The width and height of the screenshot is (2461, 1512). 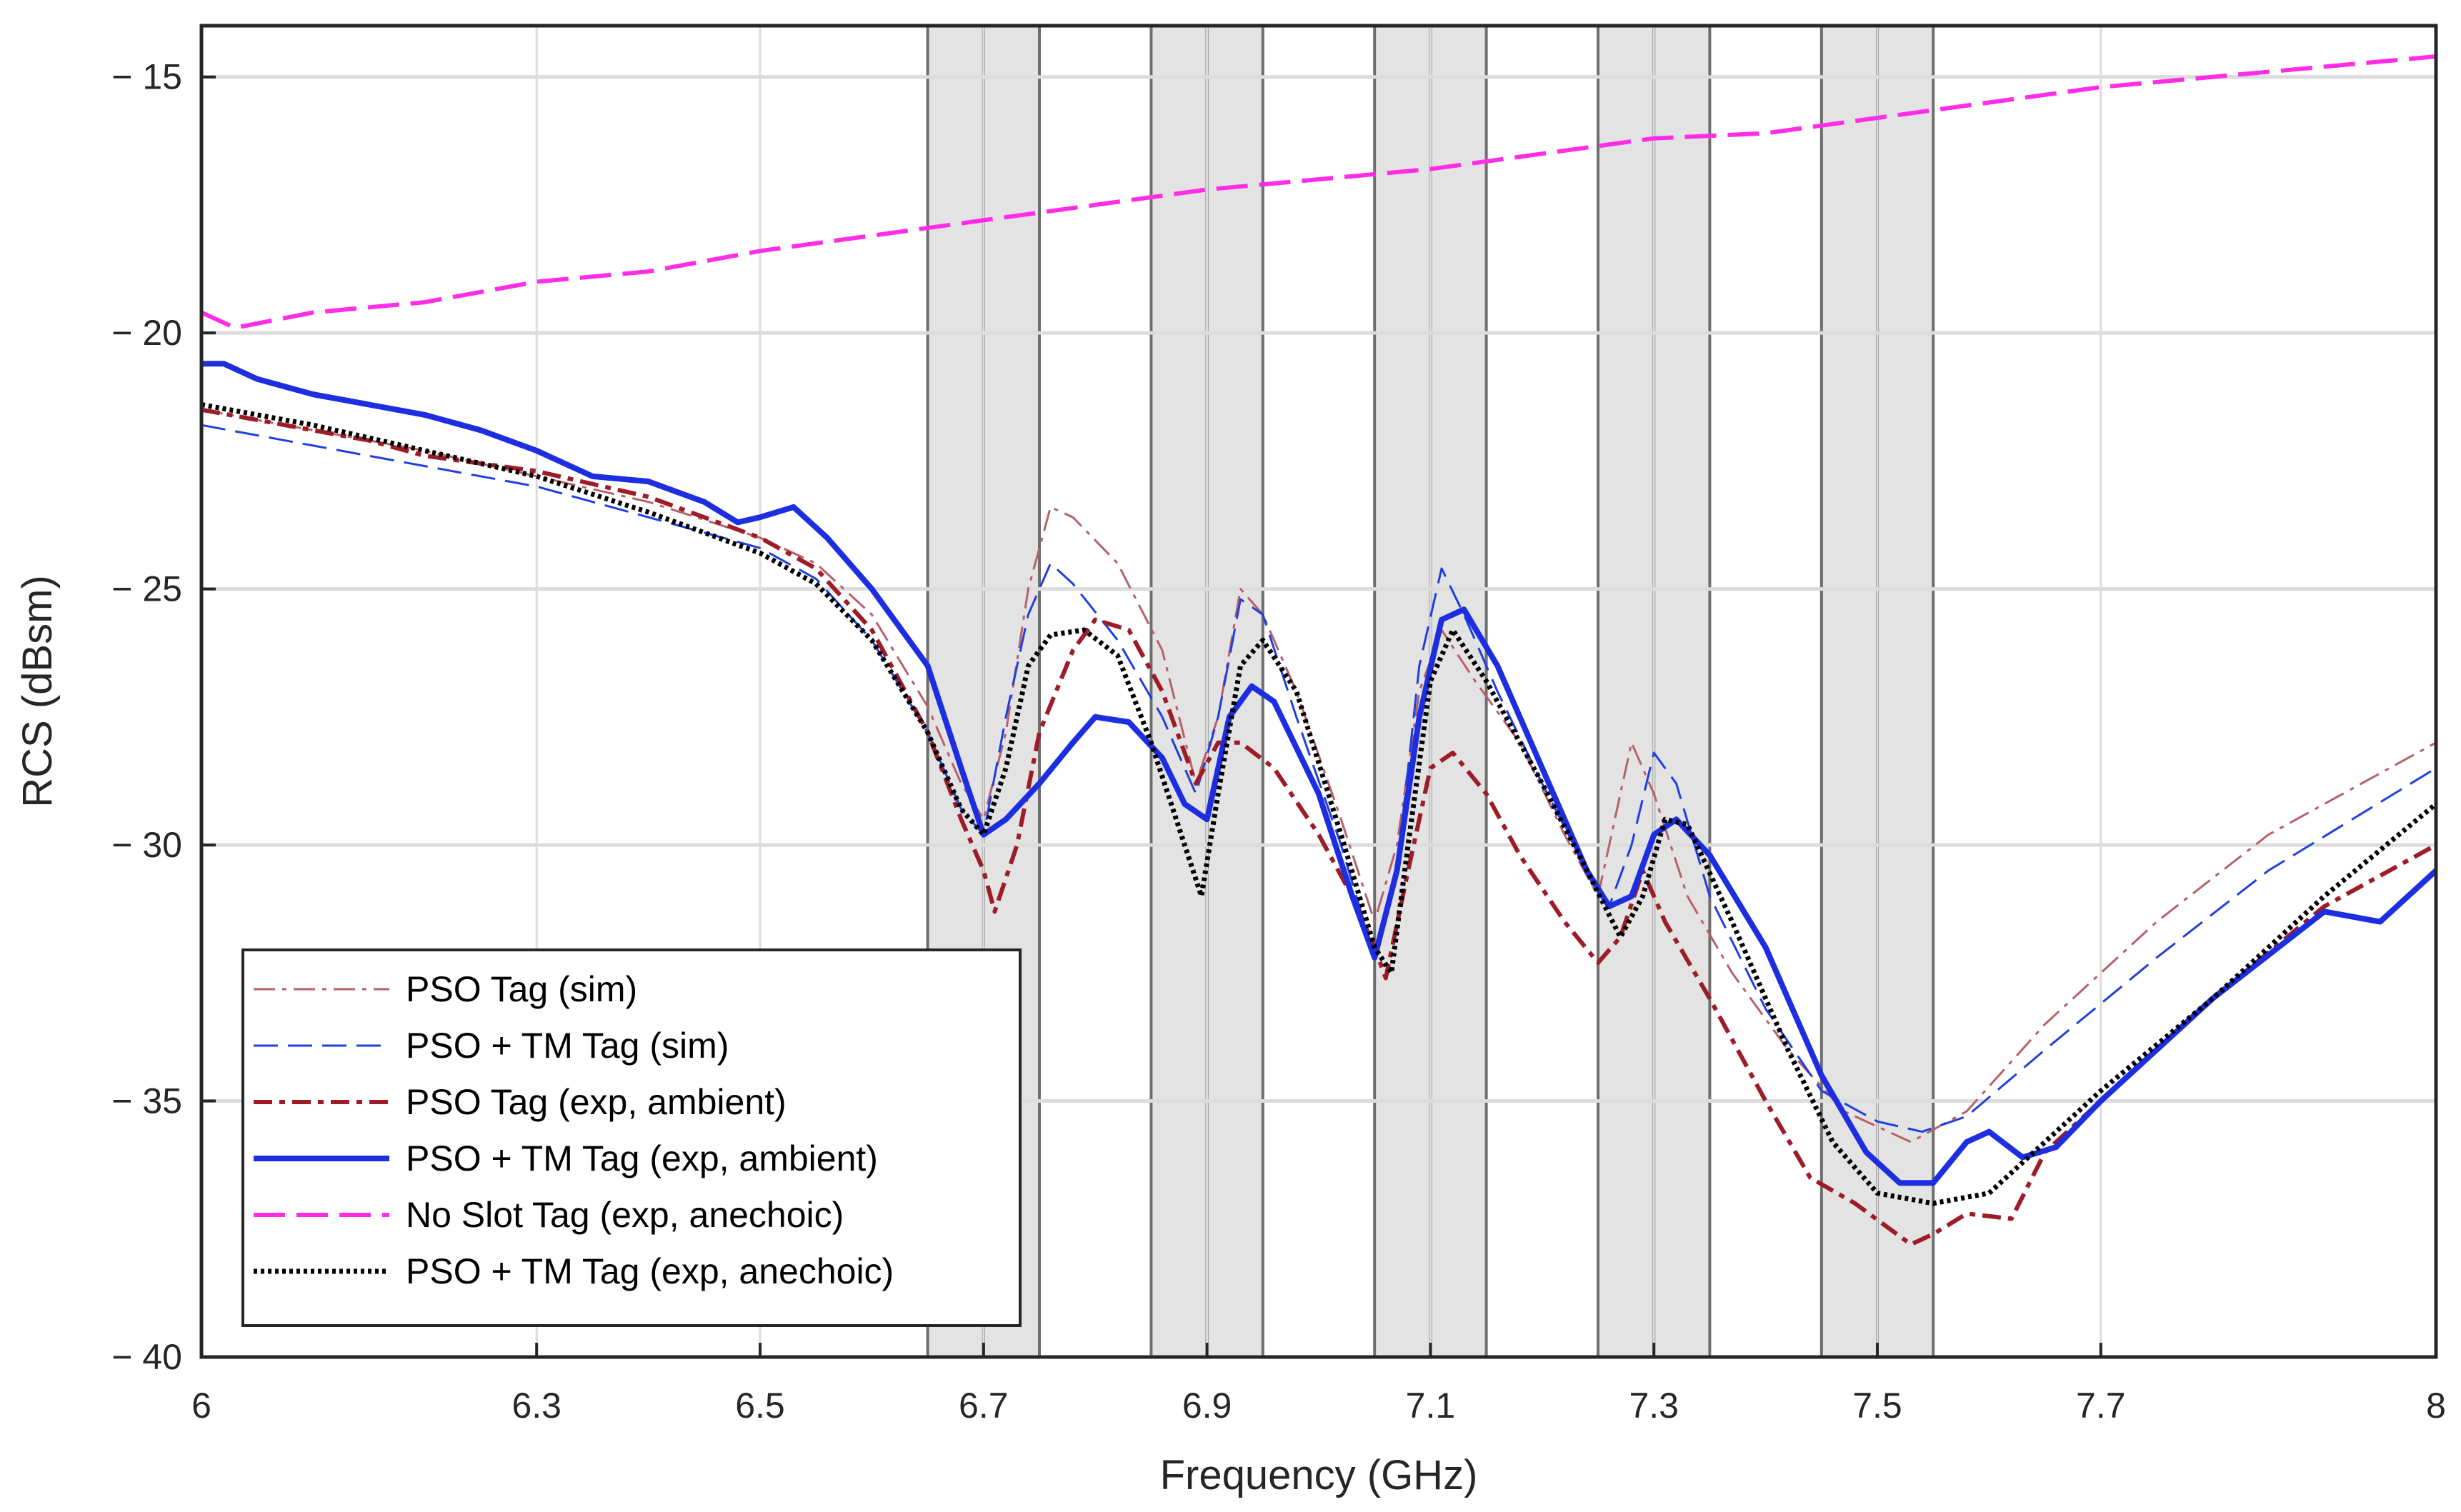 I want to click on y-tick-label-0: − 40, so click(x=146, y=1357).